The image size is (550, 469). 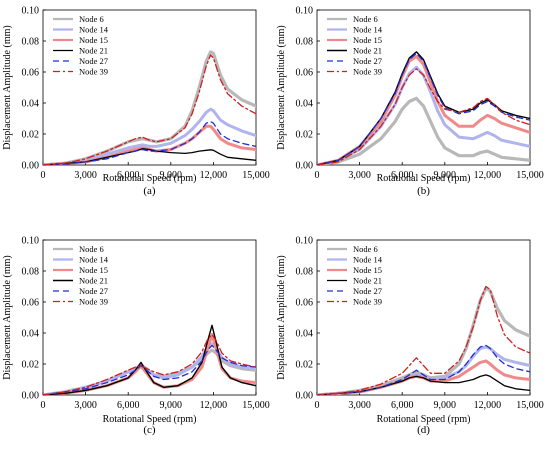 I want to click on panel-label: (c), so click(x=149, y=430).